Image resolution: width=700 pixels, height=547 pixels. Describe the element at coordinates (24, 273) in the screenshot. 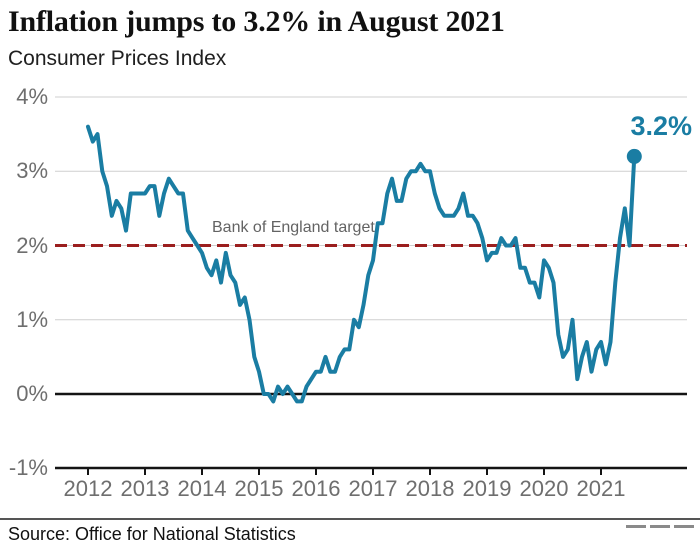

I see `y-axis-labels: 4% 3% 2% 1% 0% -1%` at that location.